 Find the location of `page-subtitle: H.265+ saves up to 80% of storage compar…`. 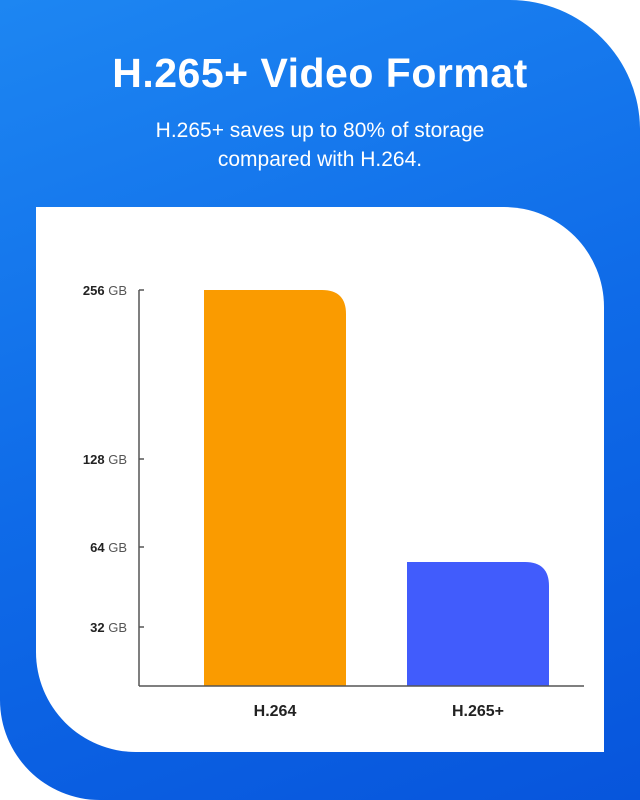

page-subtitle: H.265+ saves up to 80% of storage compar… is located at coordinates (320, 145).